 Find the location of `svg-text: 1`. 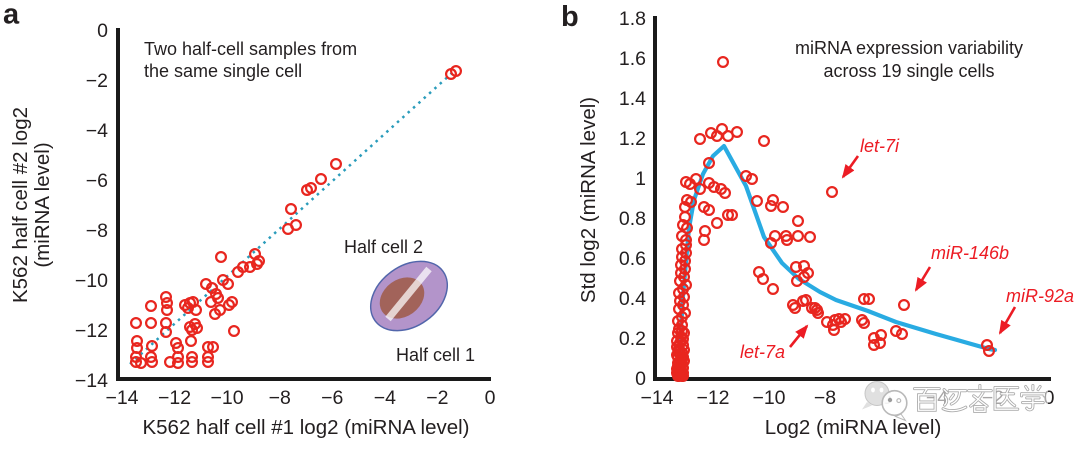

svg-text: 1 is located at coordinates (640, 179).